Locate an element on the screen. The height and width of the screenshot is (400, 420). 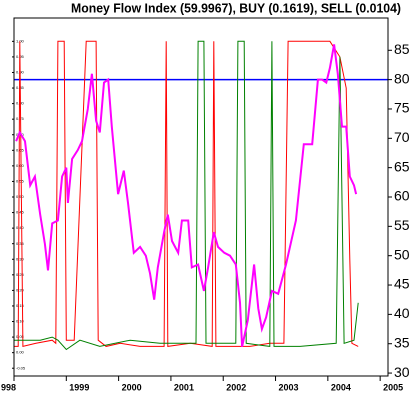
y2-tick-label: 85 is located at coordinates (402, 49).